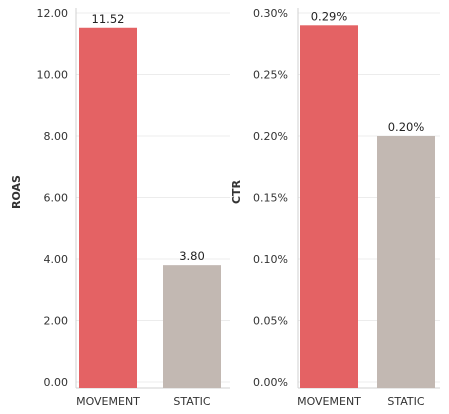 Image resolution: width=449 pixels, height=414 pixels. What do you see at coordinates (56, 198) in the screenshot?
I see `roas-y-tick-label: 6.00` at bounding box center [56, 198].